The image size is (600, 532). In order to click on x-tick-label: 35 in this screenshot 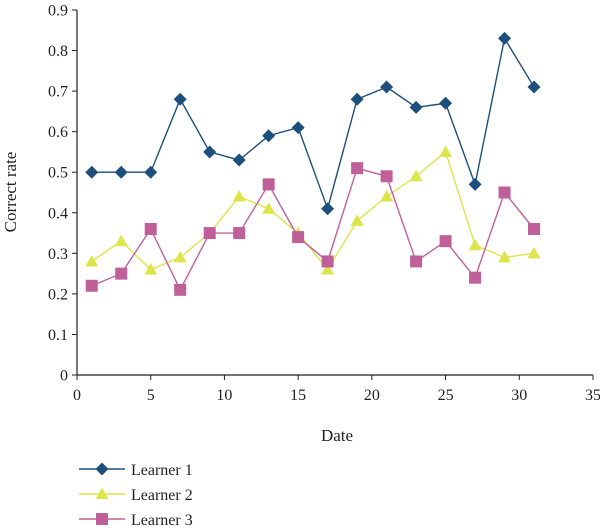, I will do `click(592, 395)`.